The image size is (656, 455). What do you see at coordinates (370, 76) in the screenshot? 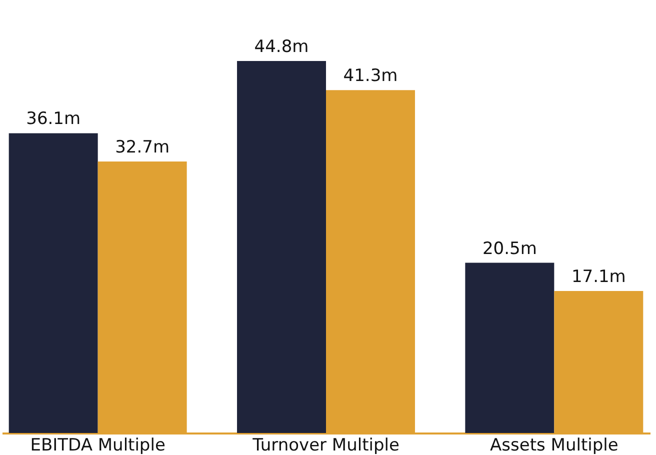
I see `data-label: 41.3m` at bounding box center [370, 76].